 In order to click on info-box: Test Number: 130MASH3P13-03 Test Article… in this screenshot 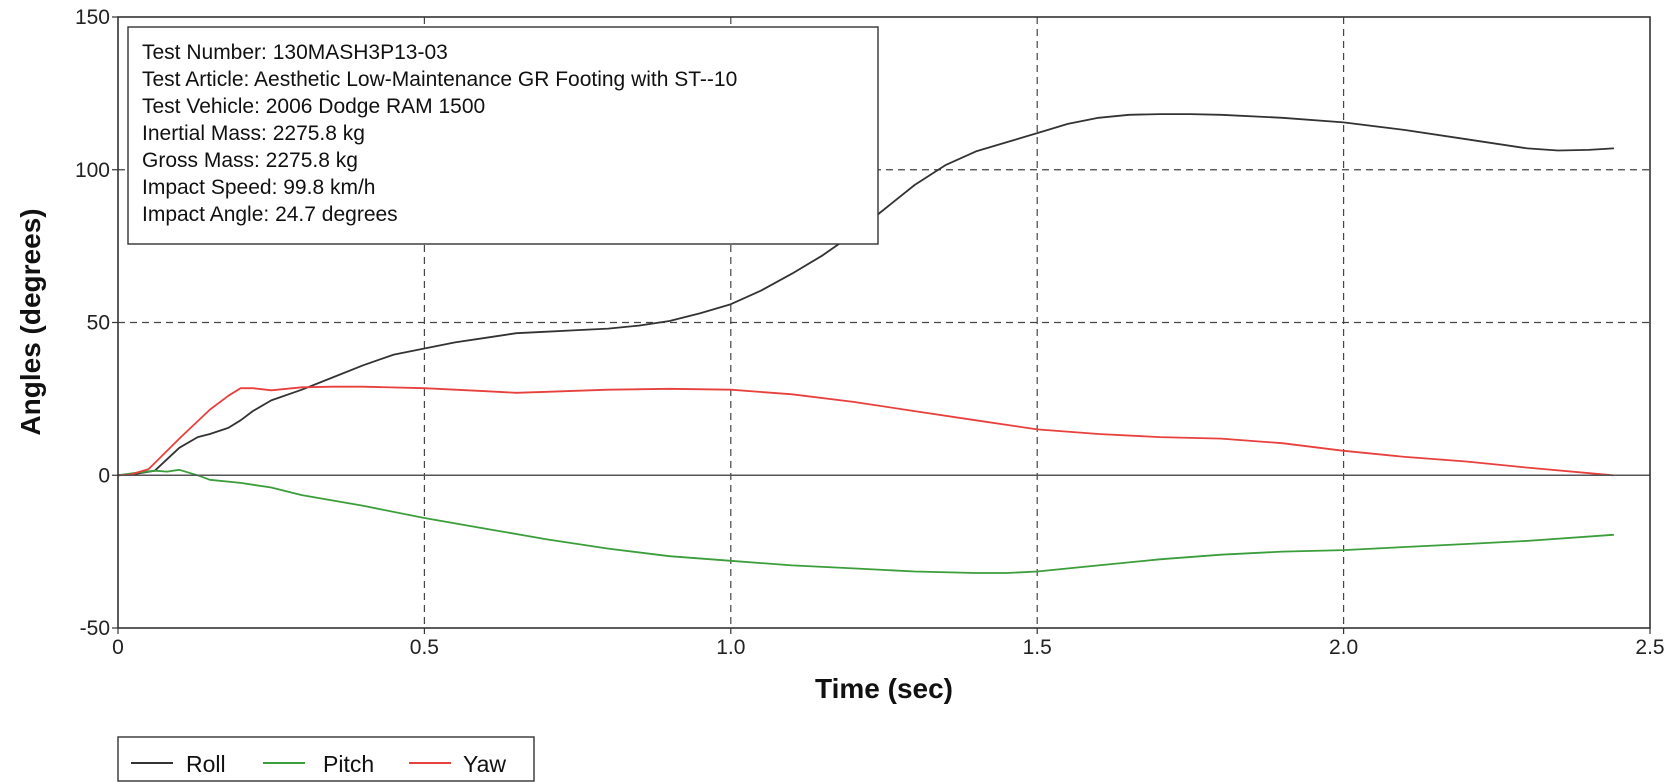, I will do `click(503, 135)`.